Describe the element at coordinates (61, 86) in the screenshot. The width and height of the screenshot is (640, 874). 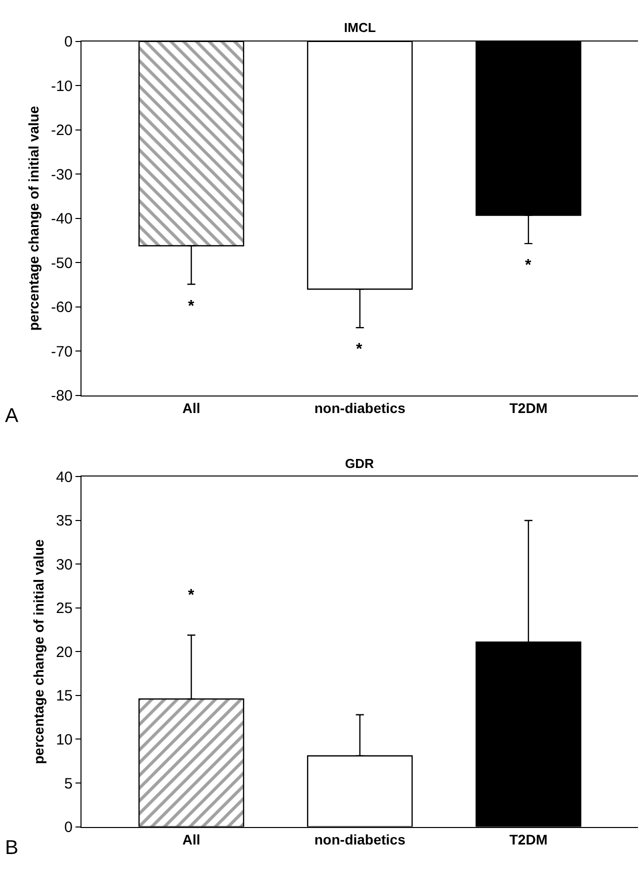
I see `y-tick-label: -10` at that location.